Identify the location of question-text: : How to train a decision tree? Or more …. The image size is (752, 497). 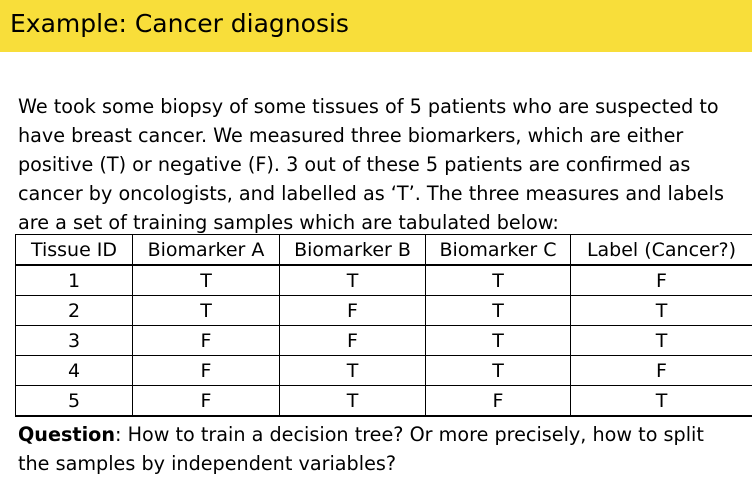
(361, 449).